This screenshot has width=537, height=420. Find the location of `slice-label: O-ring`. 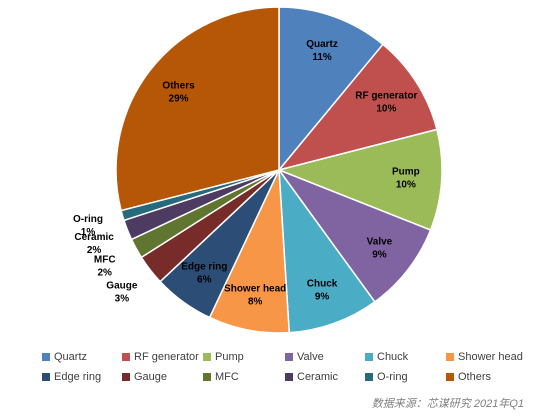

slice-label: O-ring is located at coordinates (88, 219).